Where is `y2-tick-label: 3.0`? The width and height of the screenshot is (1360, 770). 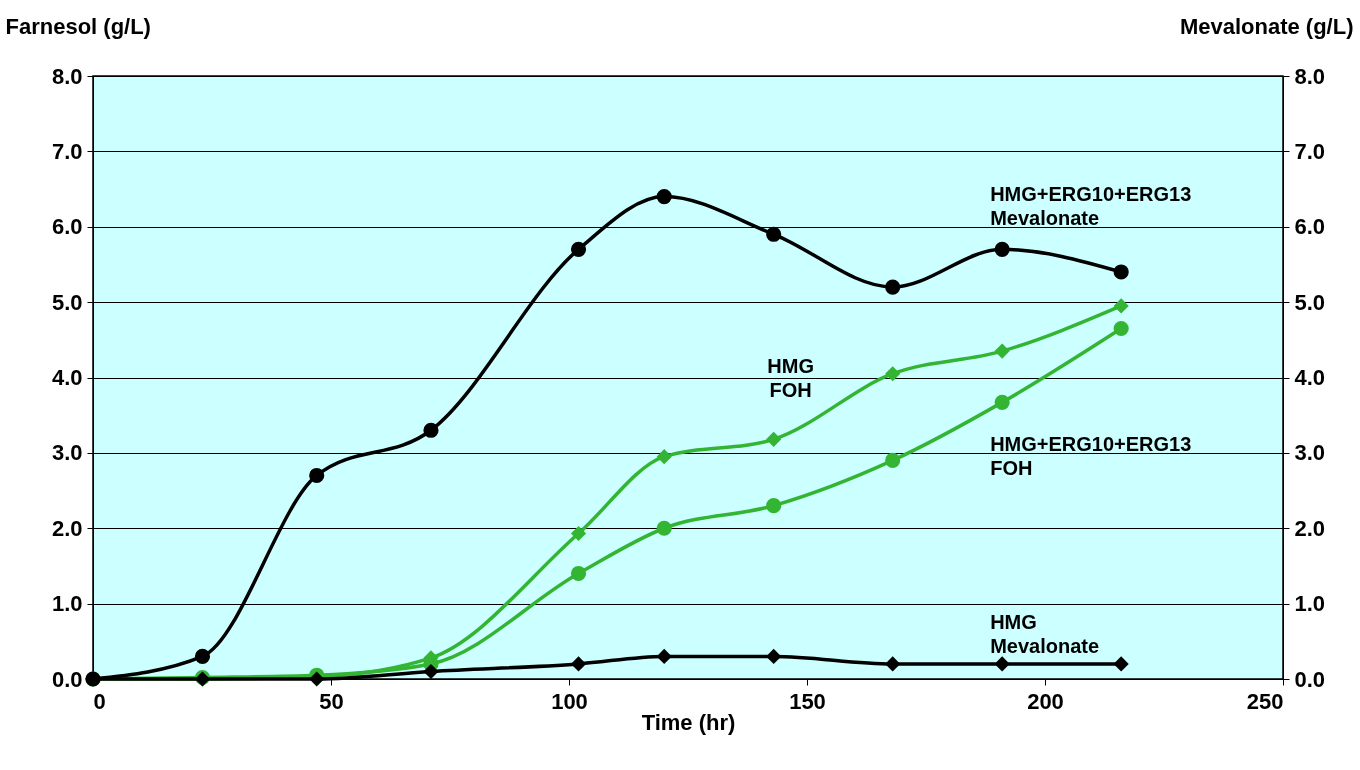 y2-tick-label: 3.0 is located at coordinates (1310, 453).